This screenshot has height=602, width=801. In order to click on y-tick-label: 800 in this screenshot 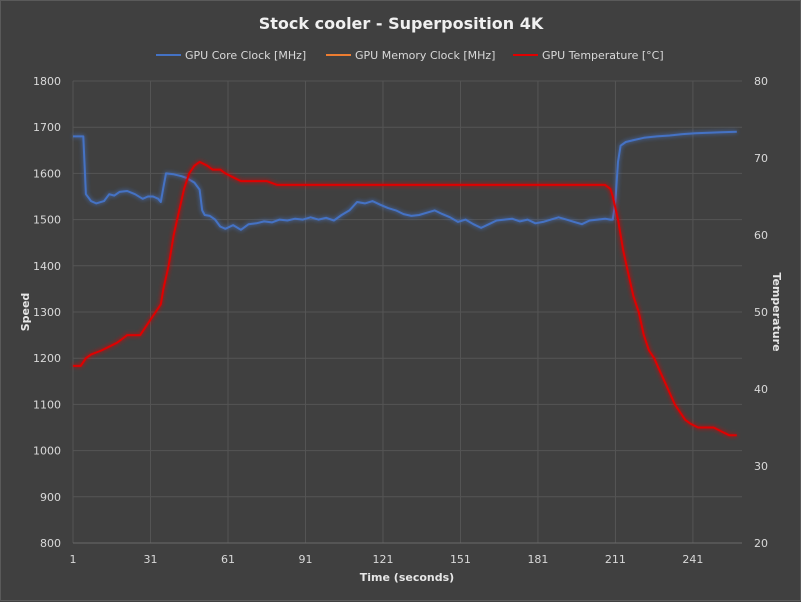, I will do `click(50, 543)`.